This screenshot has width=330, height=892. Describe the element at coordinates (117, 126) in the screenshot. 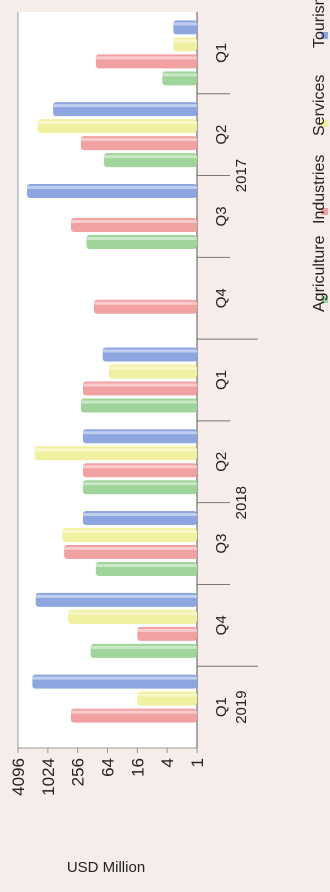

I see `bar-services-q2-2017` at that location.